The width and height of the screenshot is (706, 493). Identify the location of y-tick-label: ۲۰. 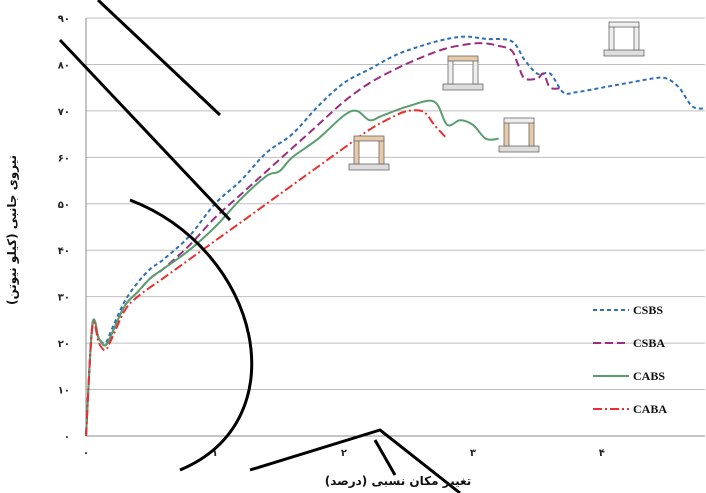
(64, 344).